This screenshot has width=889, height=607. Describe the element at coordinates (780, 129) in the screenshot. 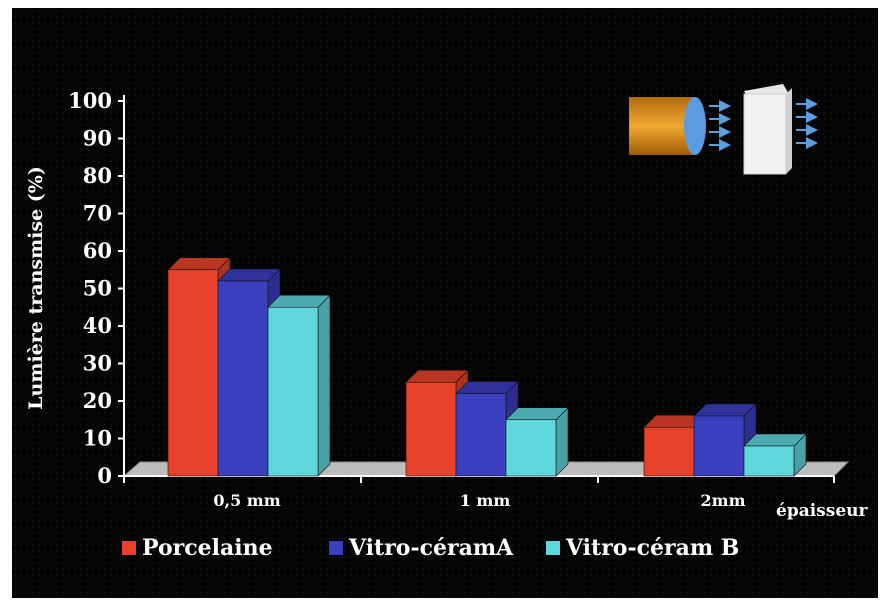

I see `block-light-icon` at that location.